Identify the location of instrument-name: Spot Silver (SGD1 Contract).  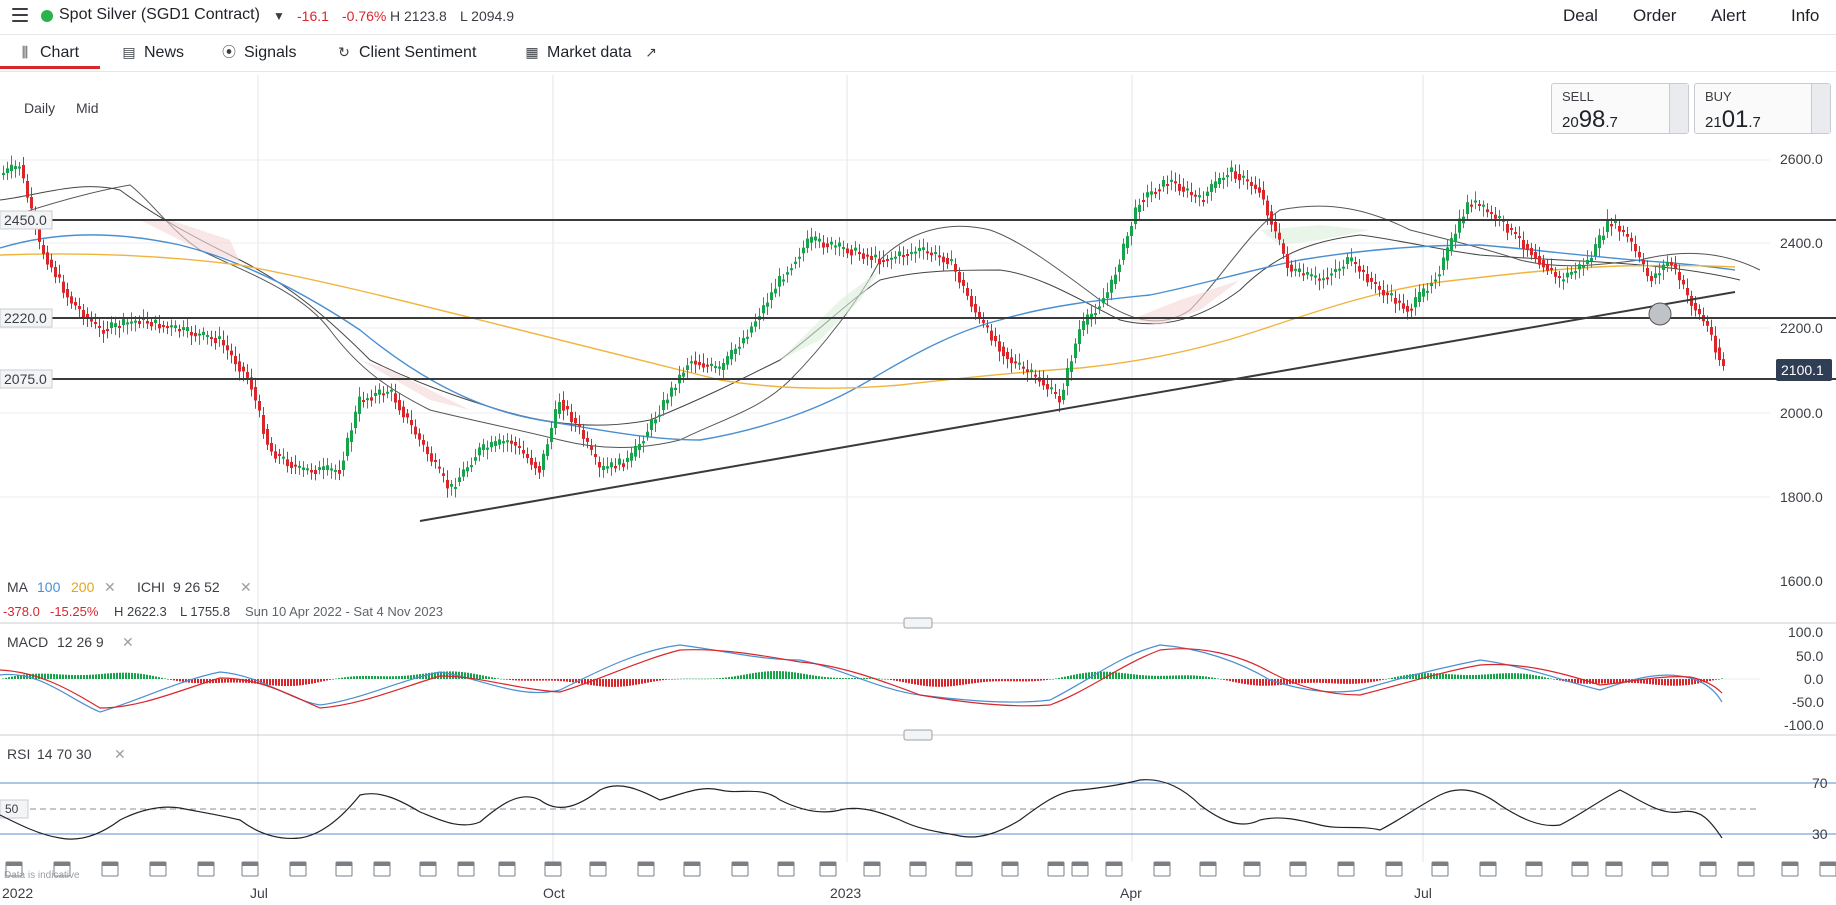
(159, 14).